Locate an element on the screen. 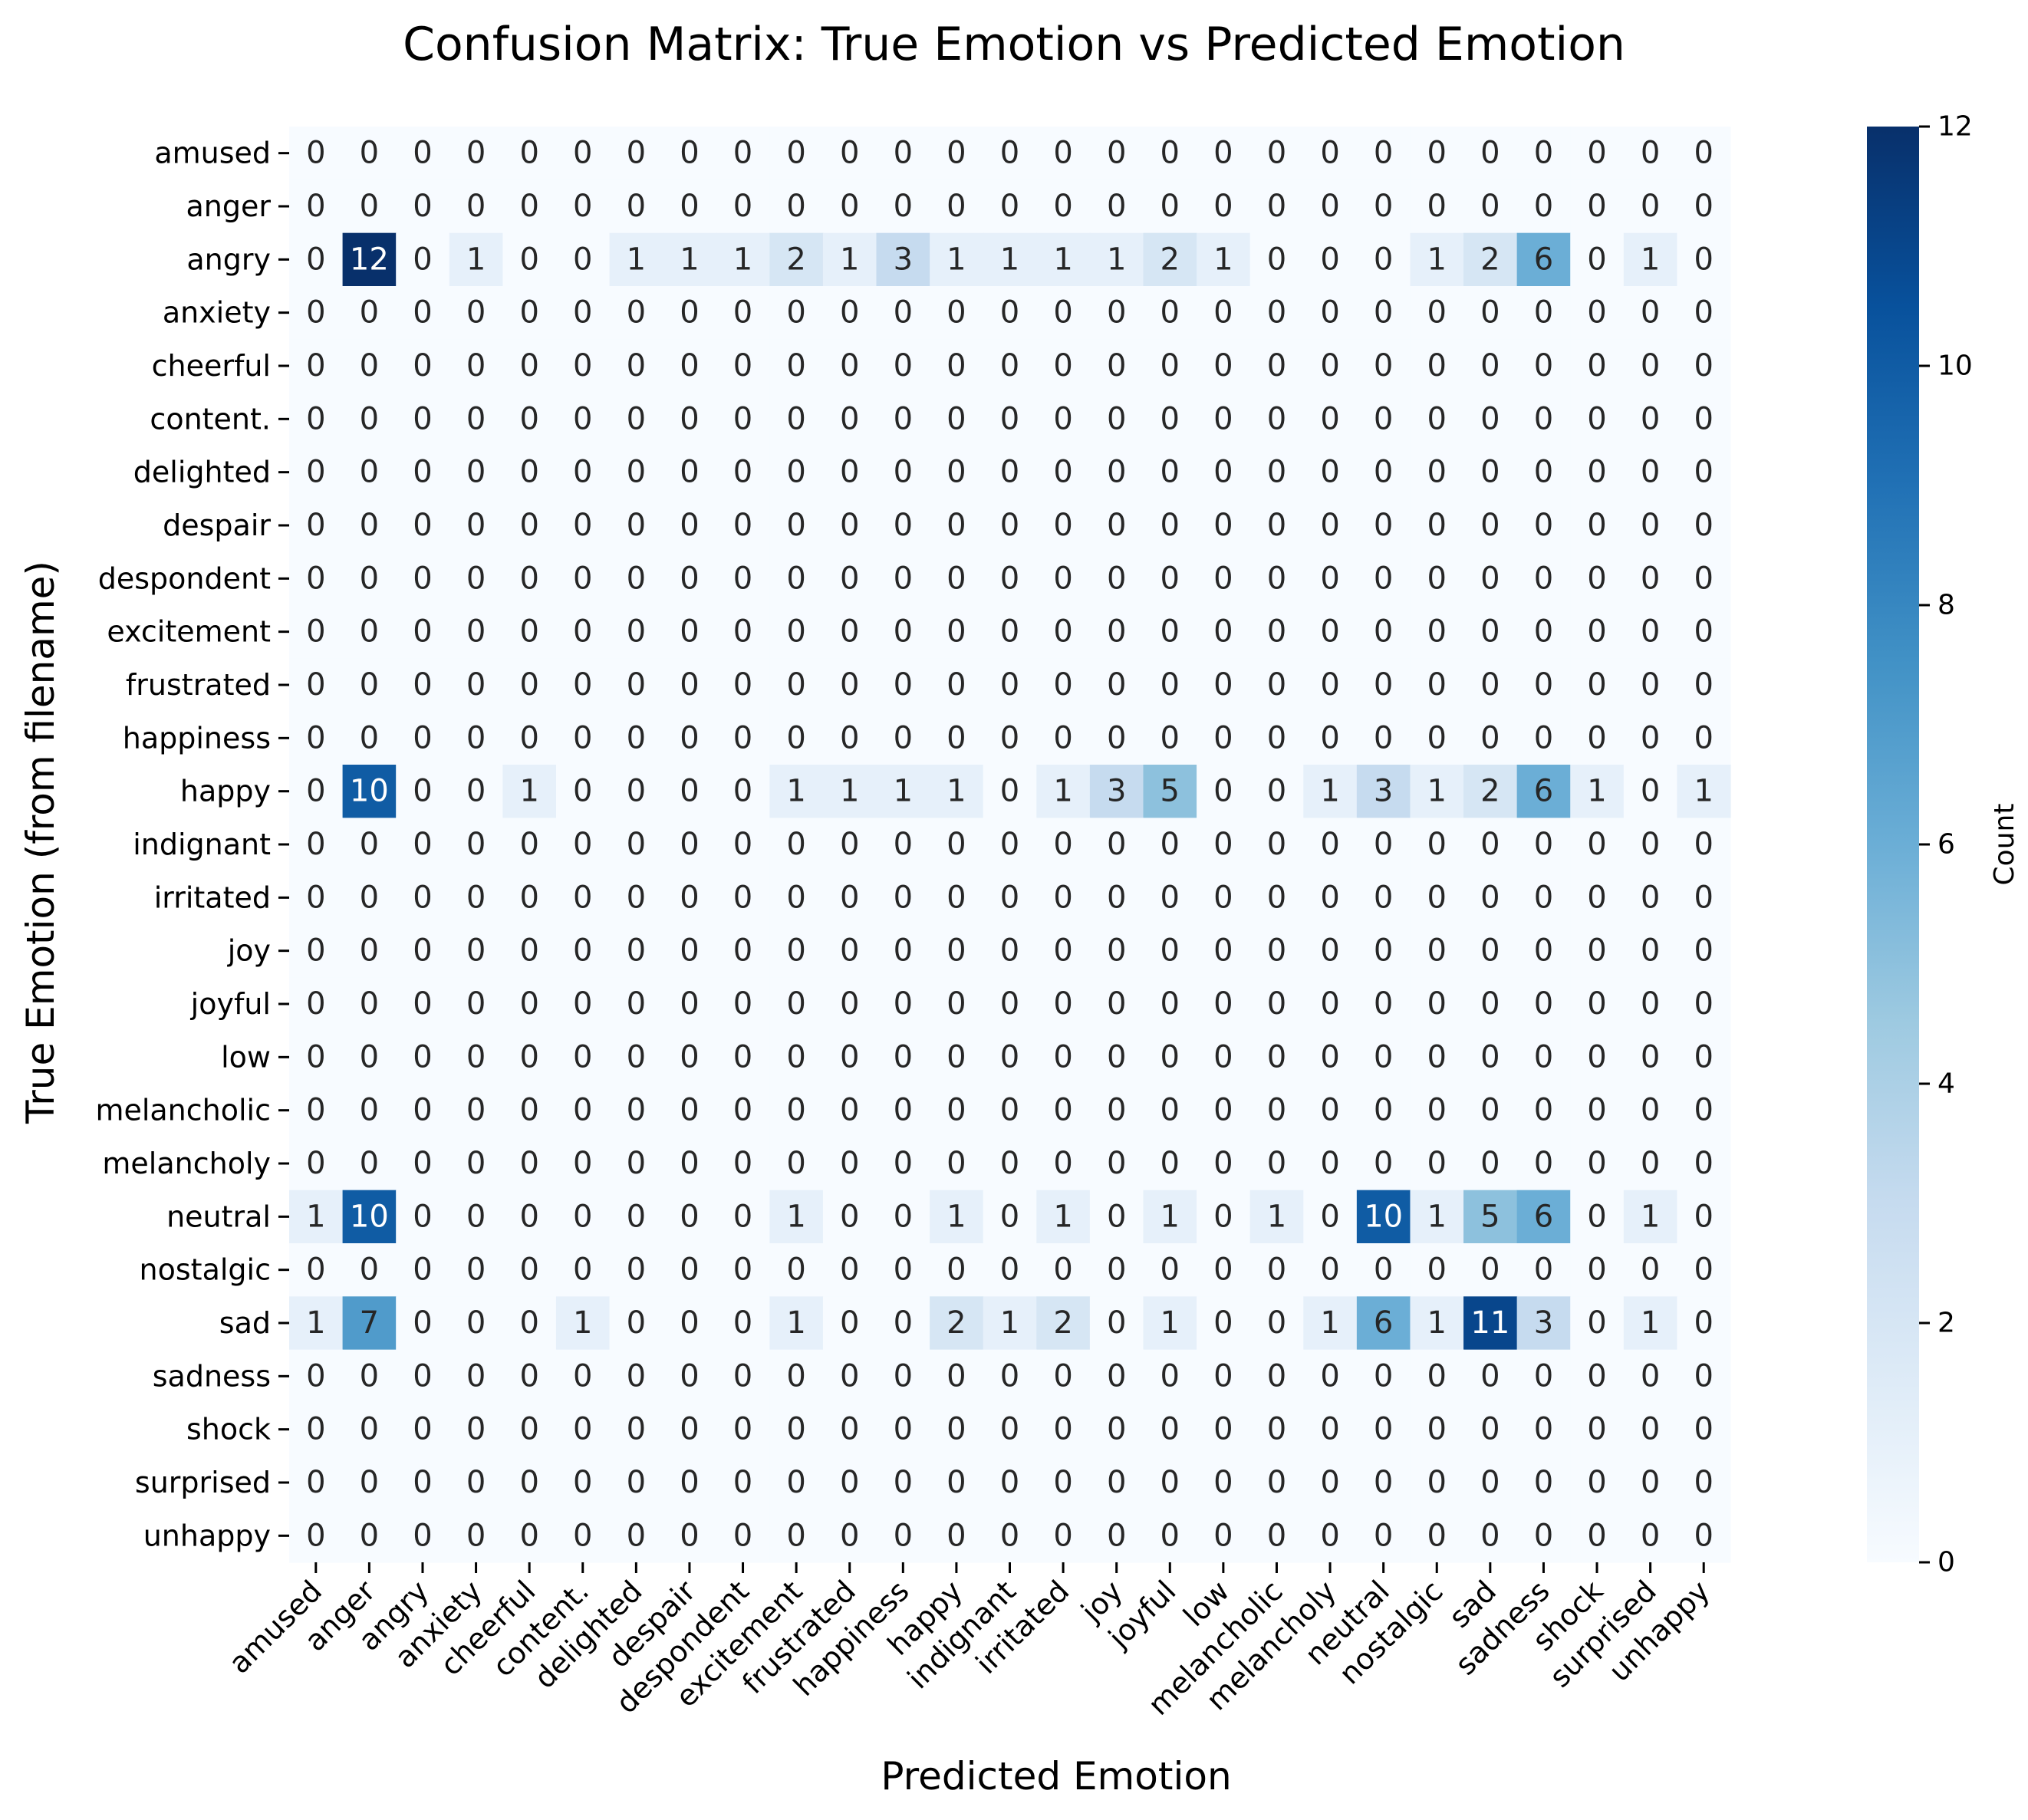  cell-value-label: 6 is located at coordinates (1544, 259).